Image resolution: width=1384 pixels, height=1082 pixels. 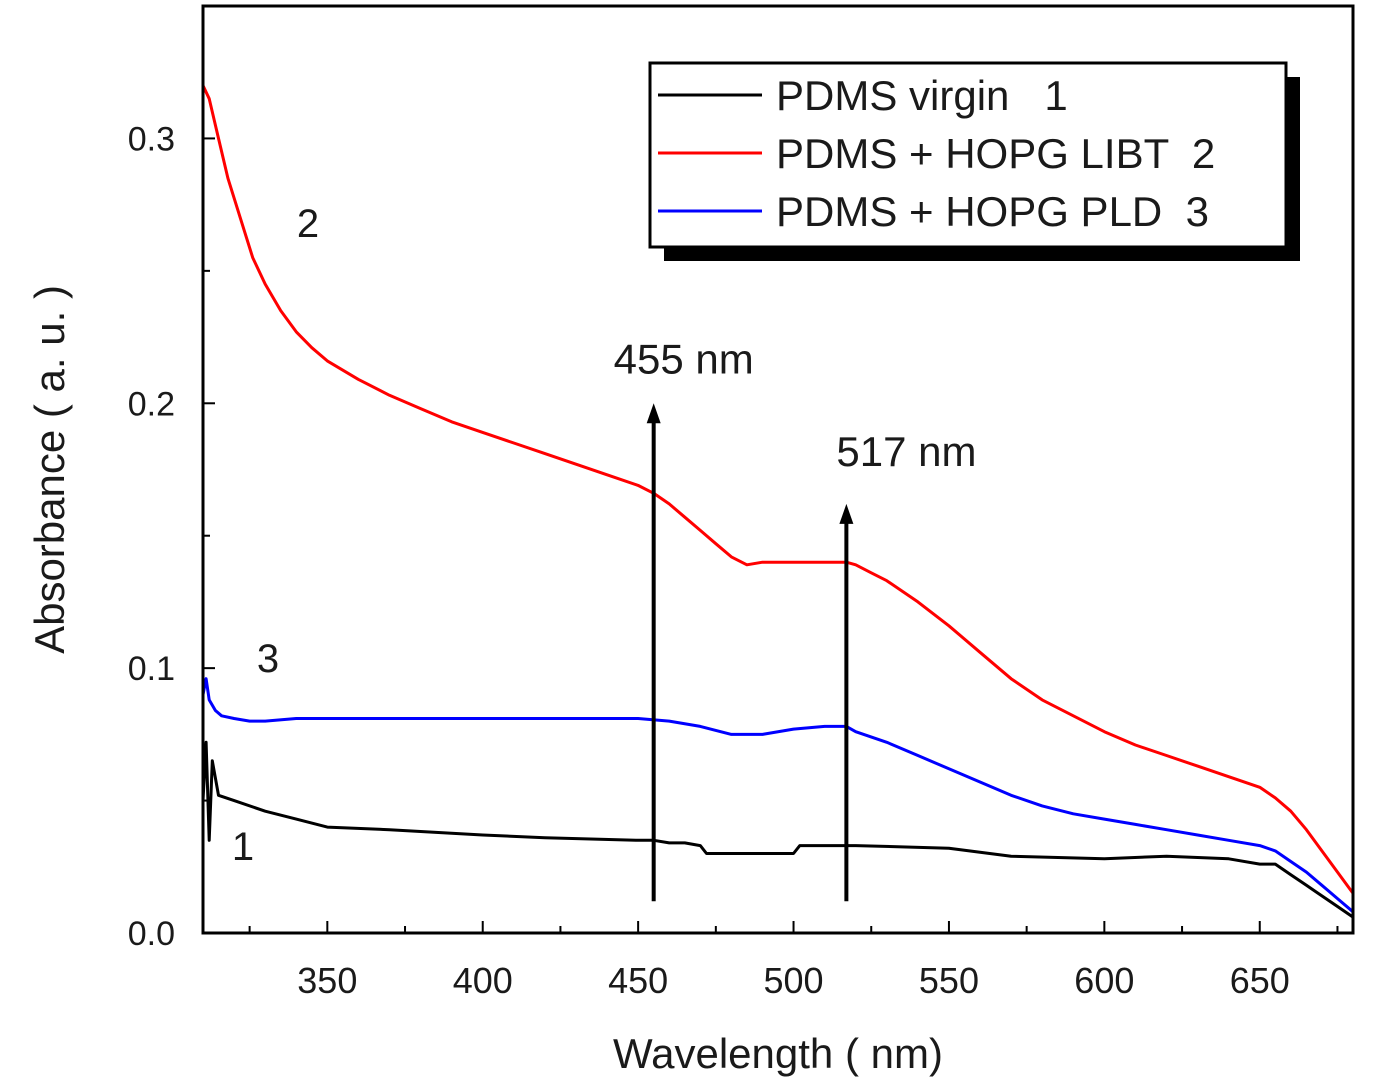 What do you see at coordinates (268, 659) in the screenshot?
I see `curve-label-3: 3` at bounding box center [268, 659].